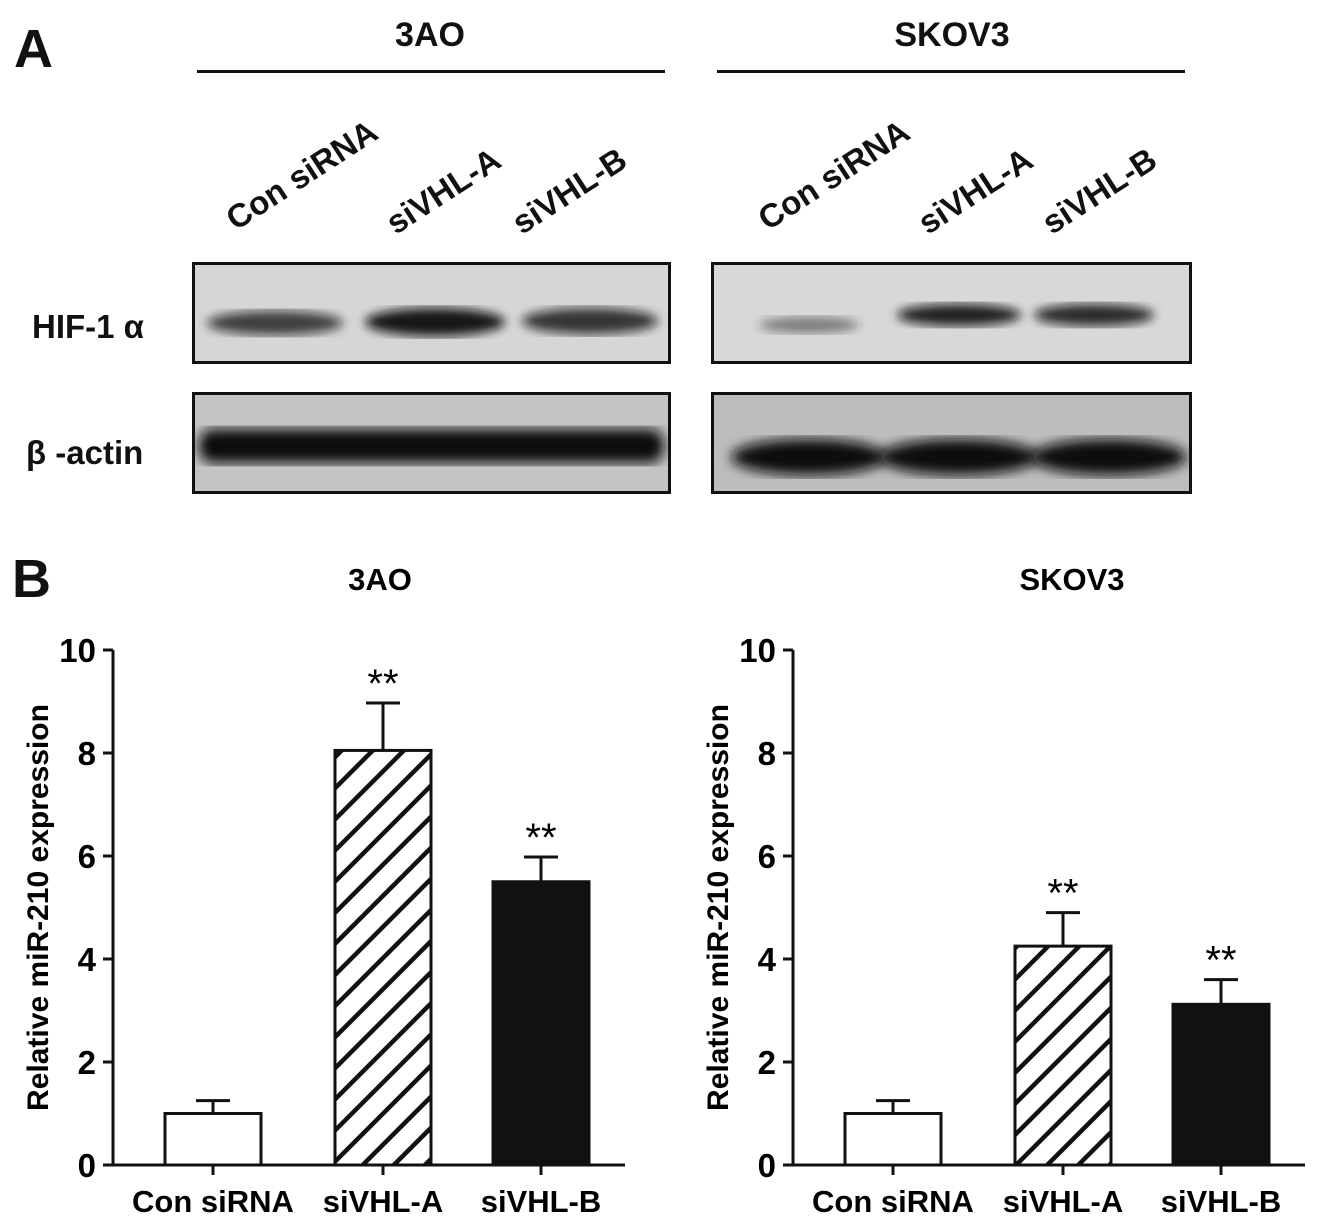 Image resolution: width=1340 pixels, height=1230 pixels. I want to click on blot-group-title-3ao: 3AO, so click(430, 35).